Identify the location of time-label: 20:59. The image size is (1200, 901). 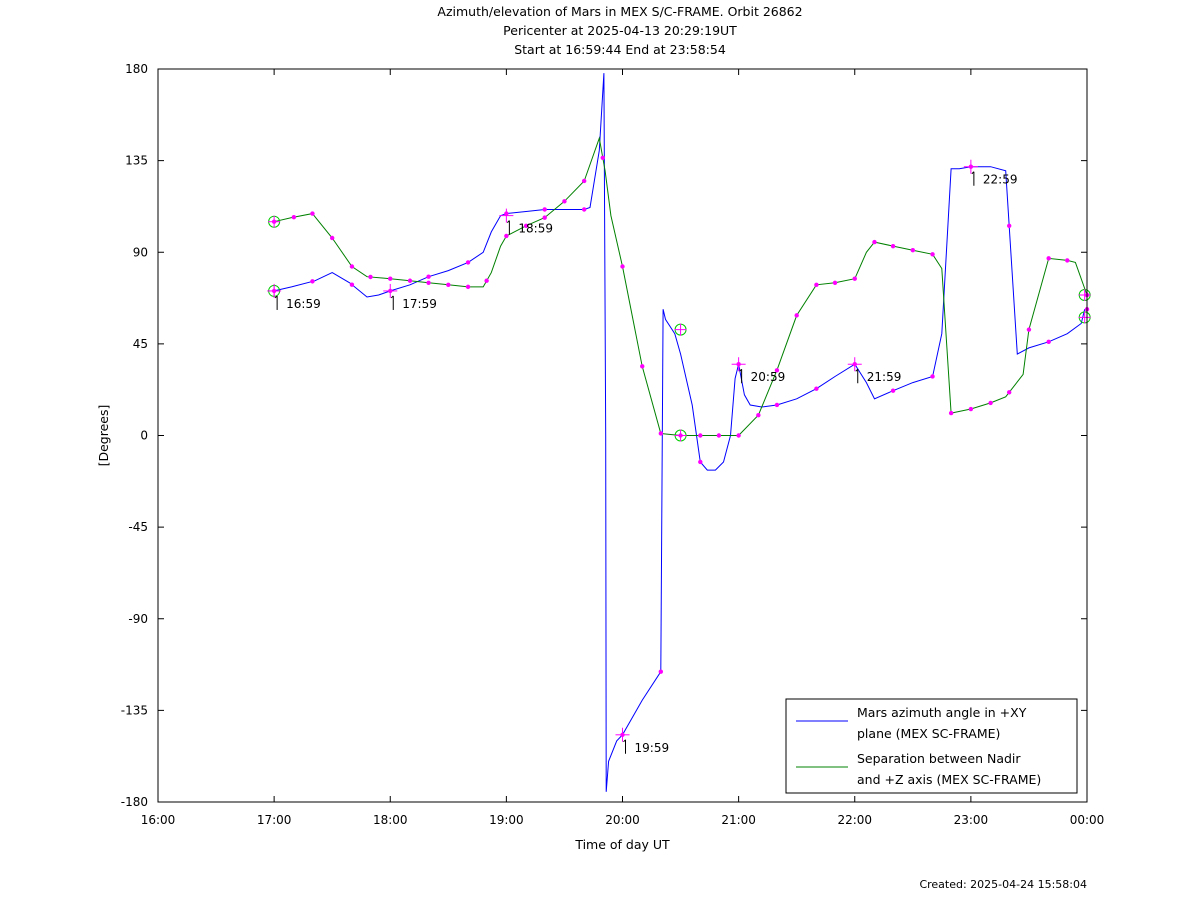
(768, 377).